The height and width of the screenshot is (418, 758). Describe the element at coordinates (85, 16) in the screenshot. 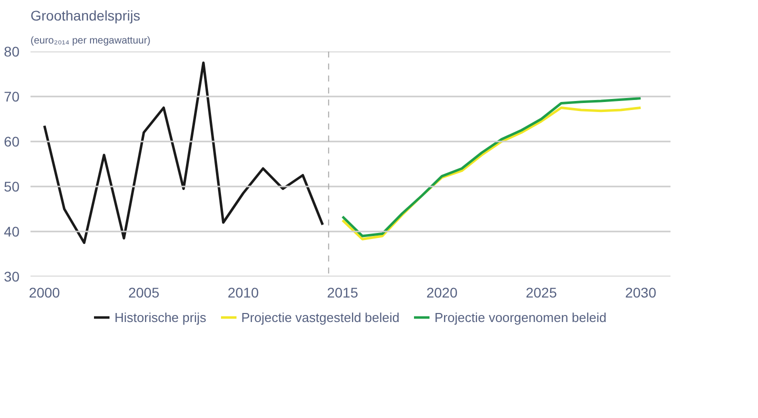

I see `chart-title: Groothandelsprijs` at that location.